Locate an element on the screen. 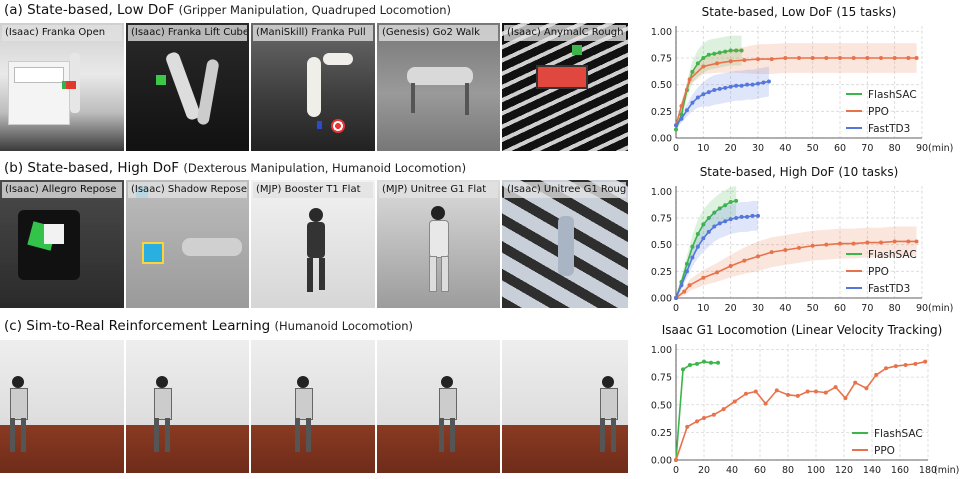 The image size is (960, 479). image-label: (Genesis) Go2 Walk is located at coordinates (438, 33).